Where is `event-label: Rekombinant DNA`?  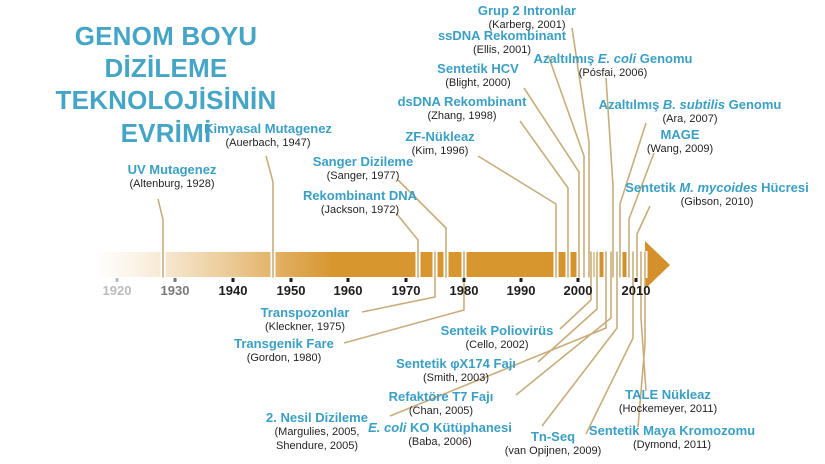 event-label: Rekombinant DNA is located at coordinates (360, 195).